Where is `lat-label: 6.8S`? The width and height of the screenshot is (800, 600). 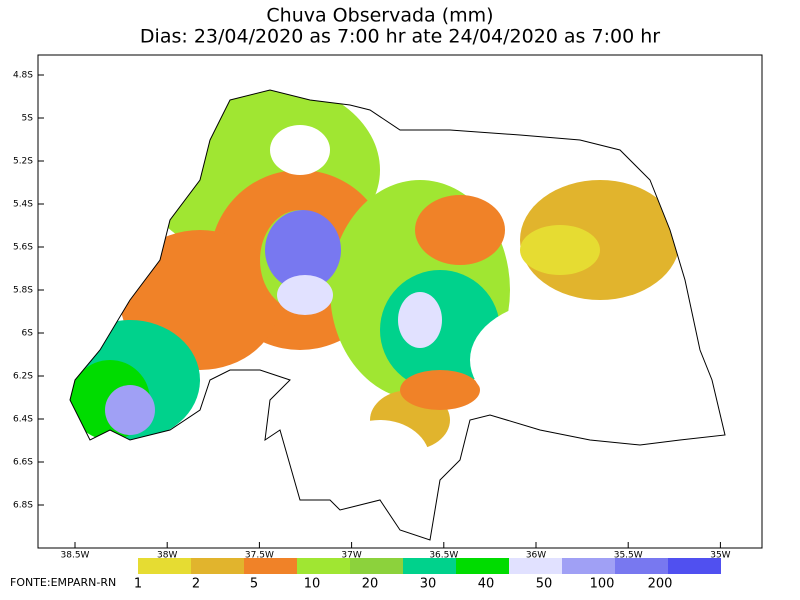 lat-label: 6.8S is located at coordinates (23, 506).